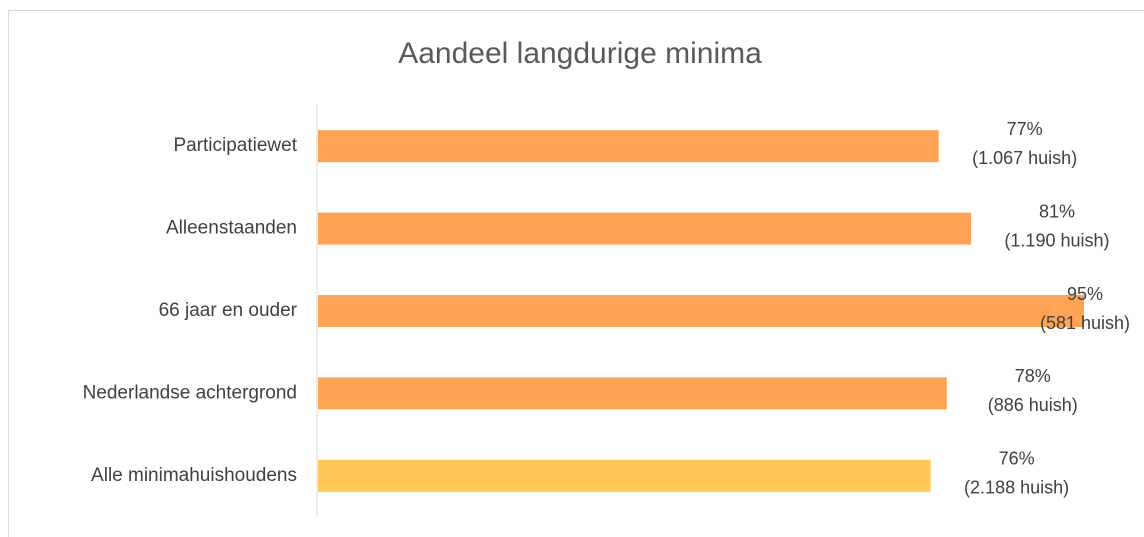  What do you see at coordinates (1025, 129) in the screenshot?
I see `data-label: 77%` at bounding box center [1025, 129].